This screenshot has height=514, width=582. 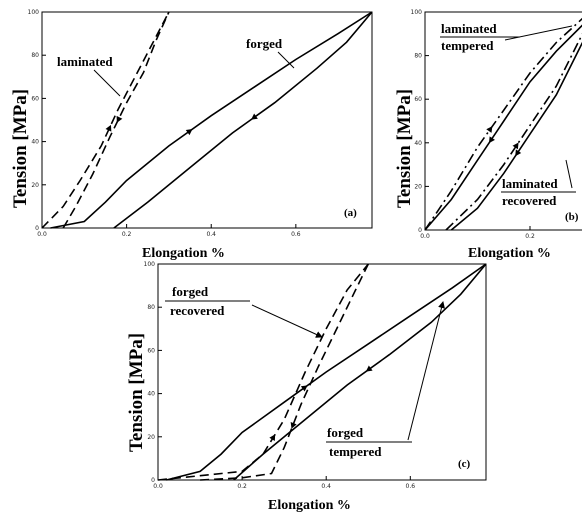 What do you see at coordinates (136, 392) in the screenshot?
I see `panel-c-ylabel: Tension [MPa]` at bounding box center [136, 392].